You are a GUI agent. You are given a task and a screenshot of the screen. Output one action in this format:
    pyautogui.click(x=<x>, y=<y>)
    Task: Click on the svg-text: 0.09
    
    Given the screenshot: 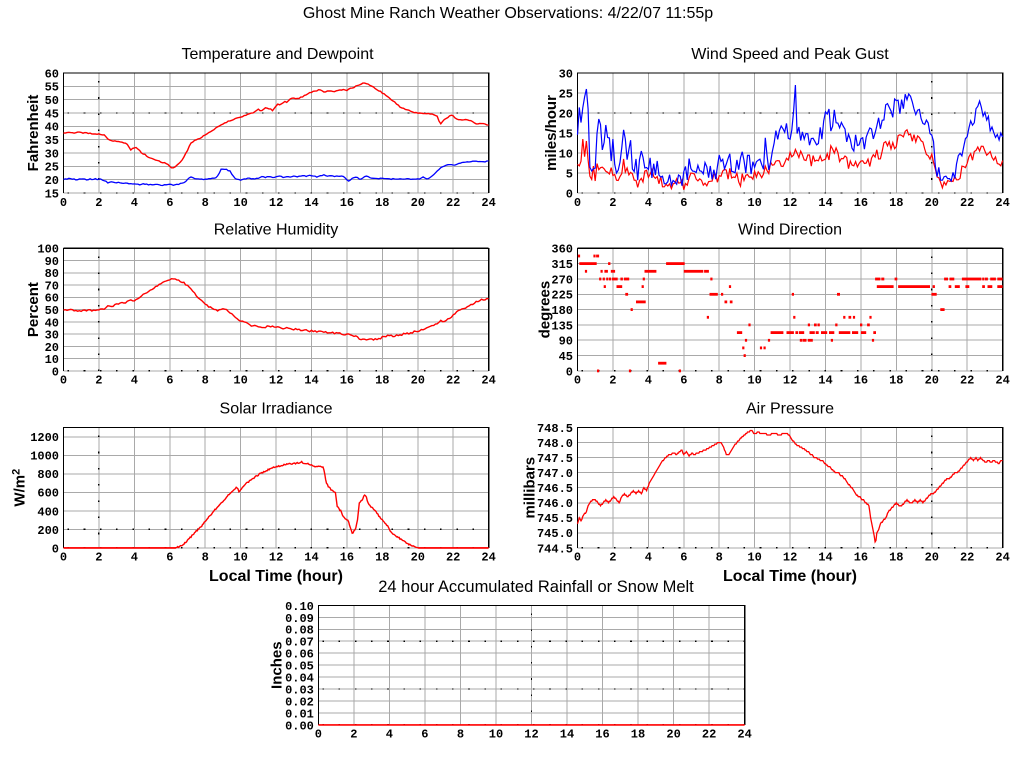 What is the action you would take?
    pyautogui.click(x=299, y=619)
    